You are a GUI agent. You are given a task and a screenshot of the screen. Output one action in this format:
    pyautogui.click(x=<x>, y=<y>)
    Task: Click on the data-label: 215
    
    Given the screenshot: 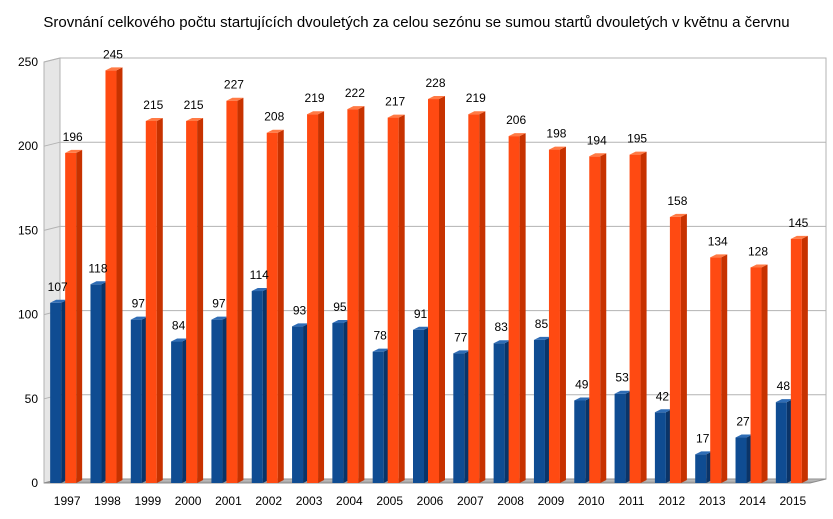 What is the action you would take?
    pyautogui.click(x=194, y=105)
    